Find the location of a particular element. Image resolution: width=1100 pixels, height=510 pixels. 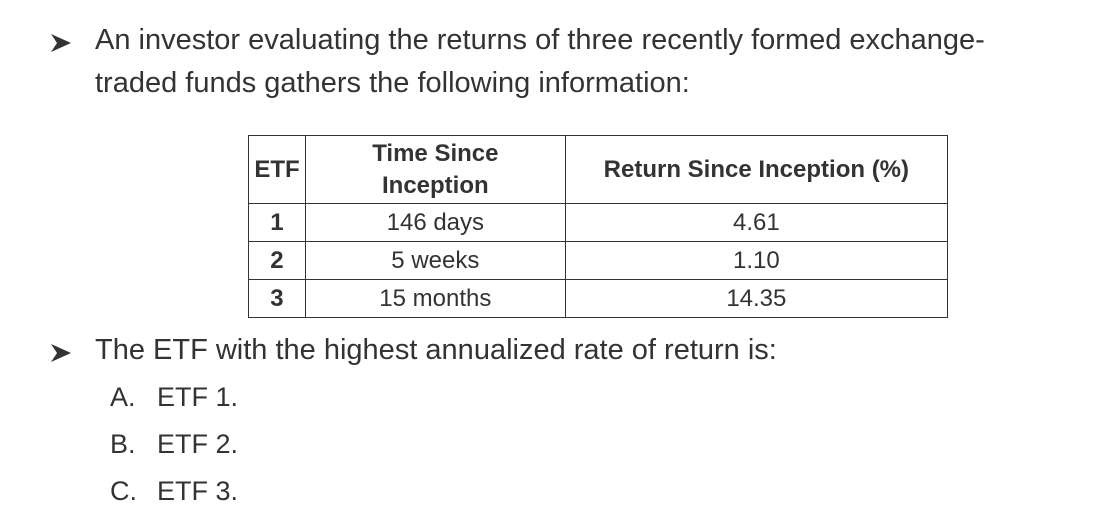

option-letter: B. is located at coordinates (123, 444).